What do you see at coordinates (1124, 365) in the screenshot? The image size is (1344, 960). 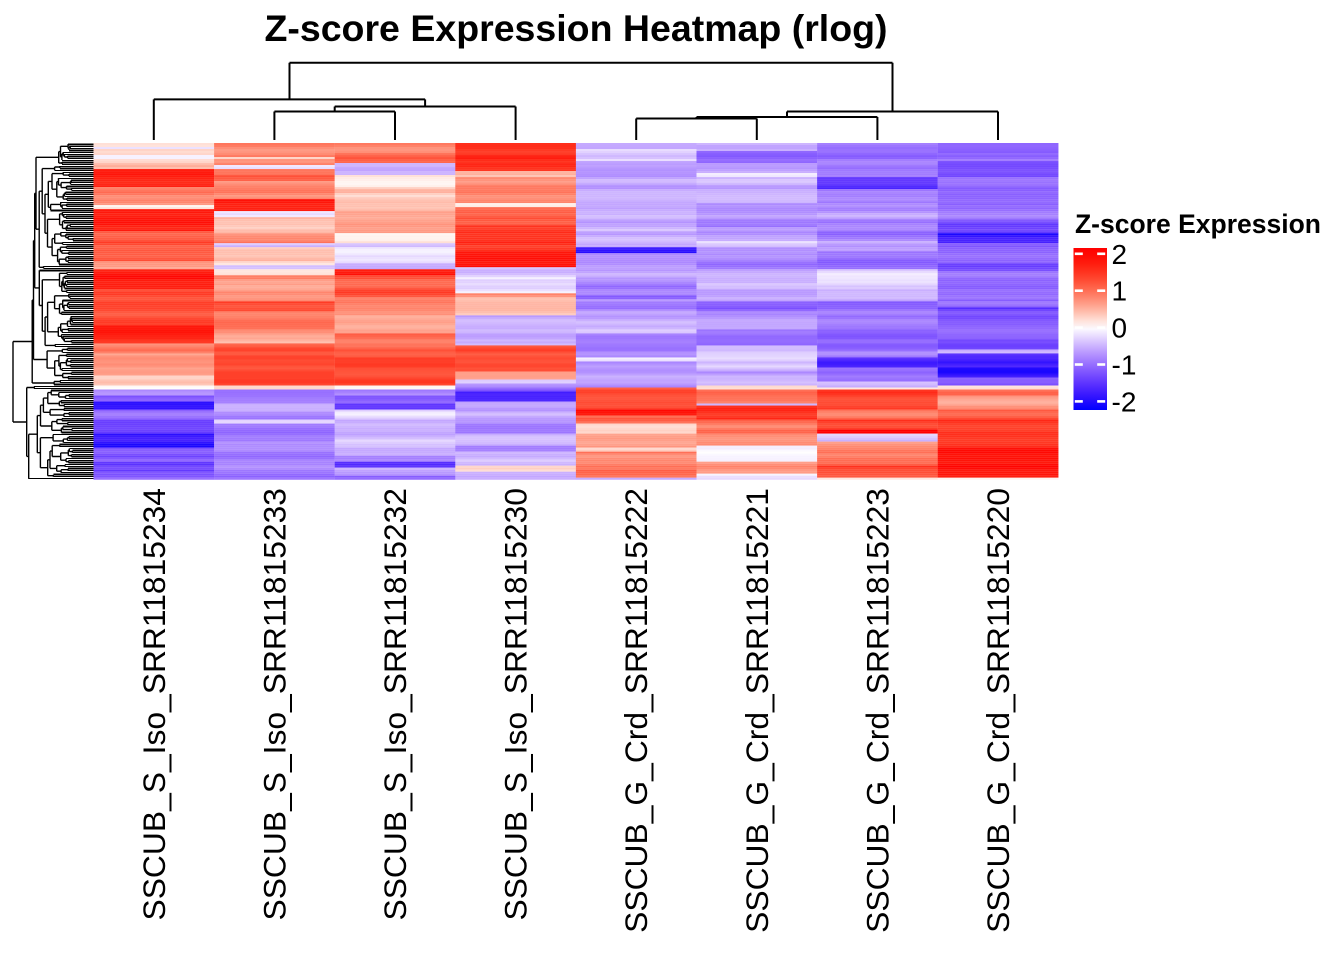 I see `svg-text: -1` at bounding box center [1124, 365].